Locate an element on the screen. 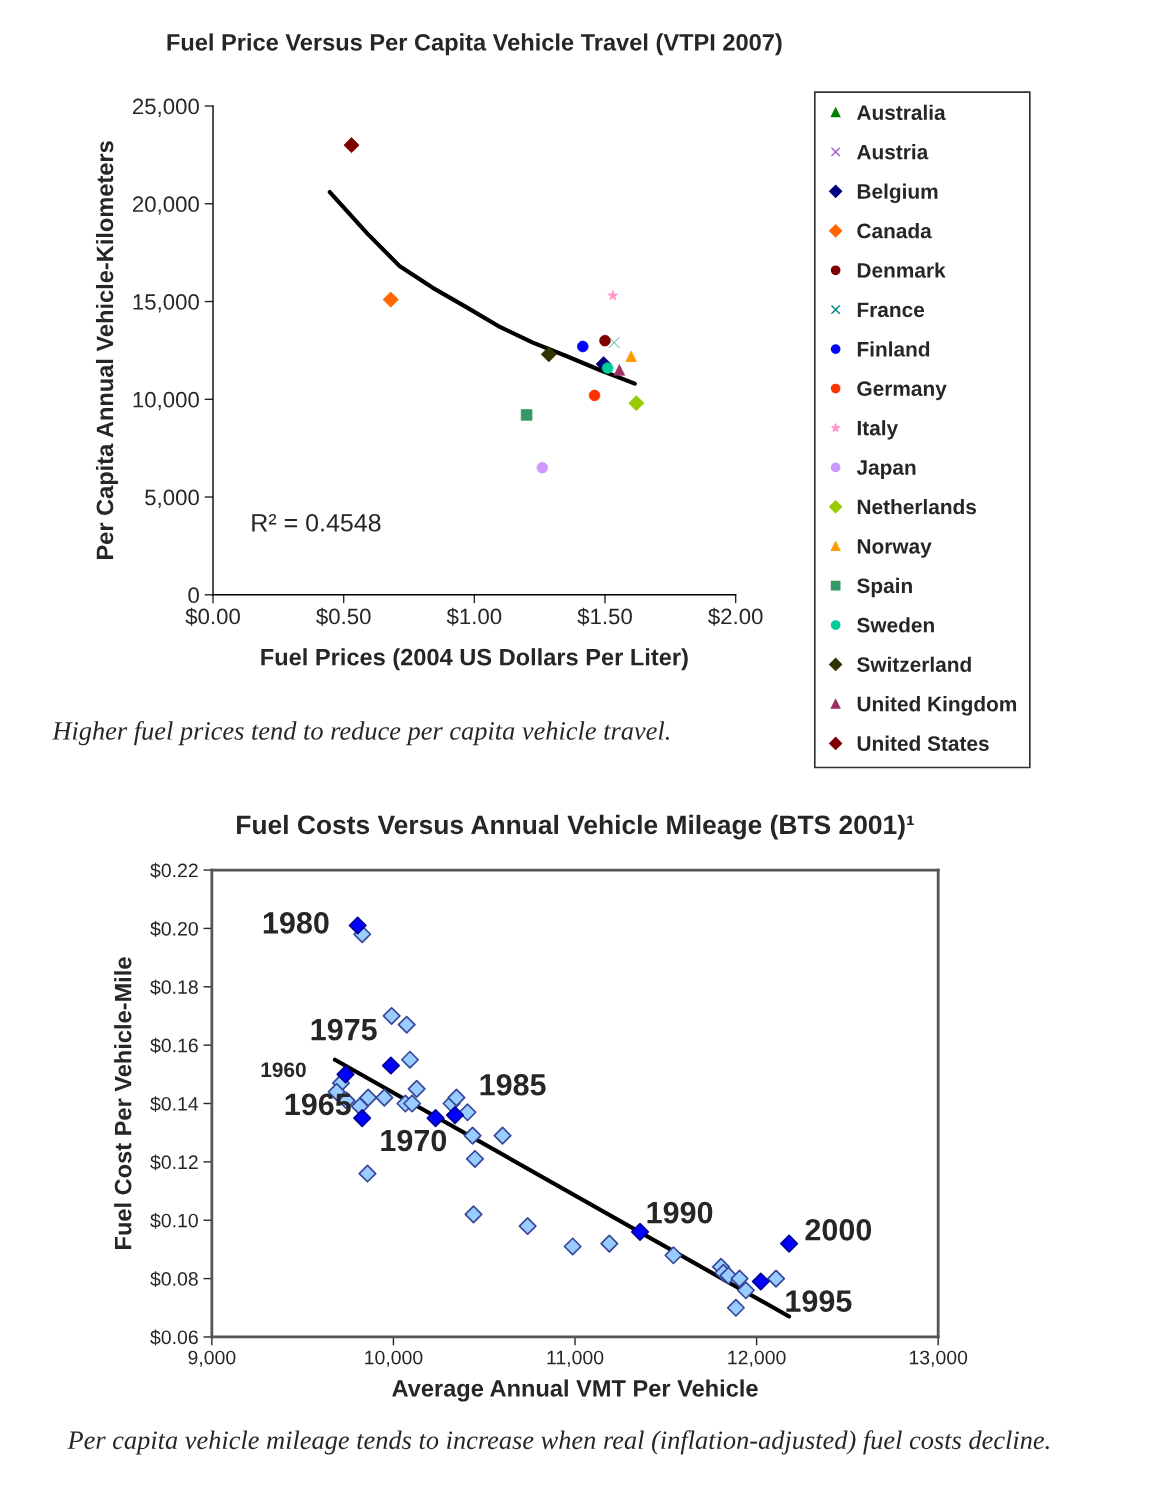 This screenshot has width=1164, height=1487. x-tick-label: $0.00 is located at coordinates (212, 616).